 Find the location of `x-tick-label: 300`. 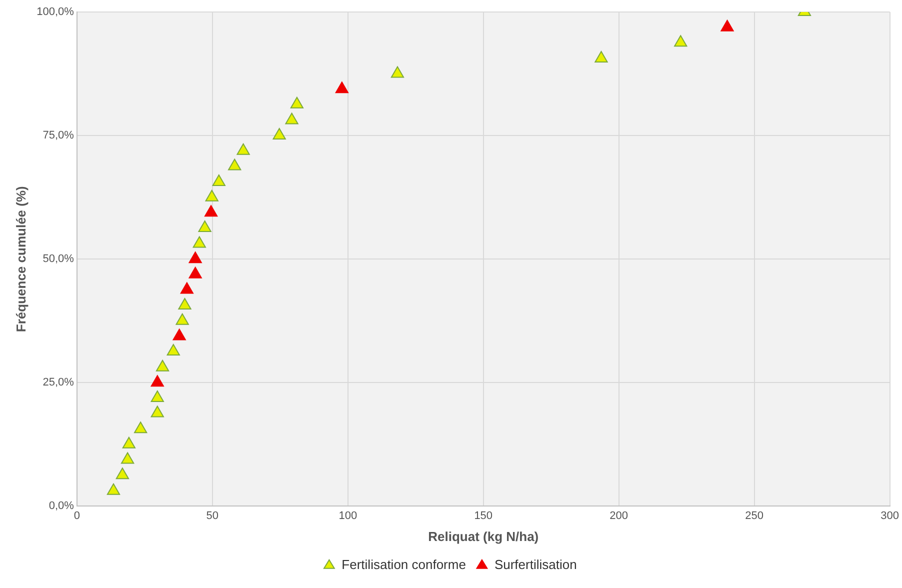

x-tick-label: 300 is located at coordinates (890, 516).